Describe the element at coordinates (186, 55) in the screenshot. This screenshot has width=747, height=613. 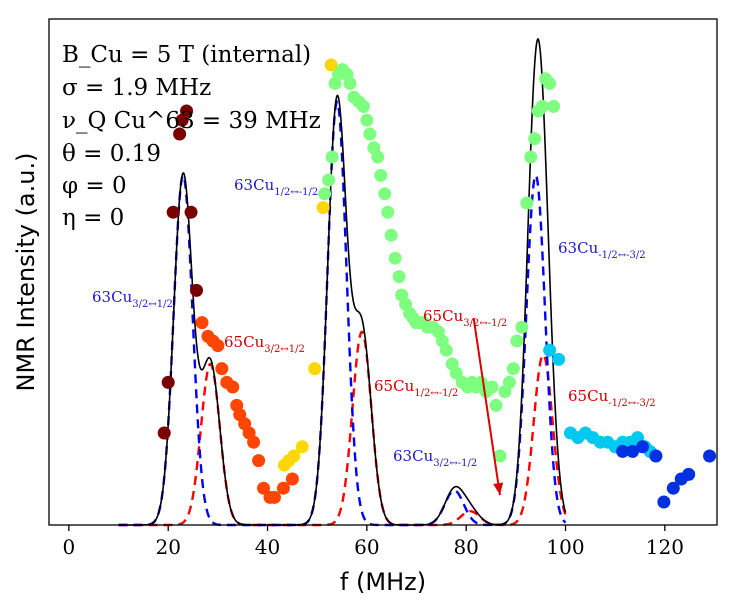
I see `param-bcu: B_Cu = 5 T (internal)` at that location.